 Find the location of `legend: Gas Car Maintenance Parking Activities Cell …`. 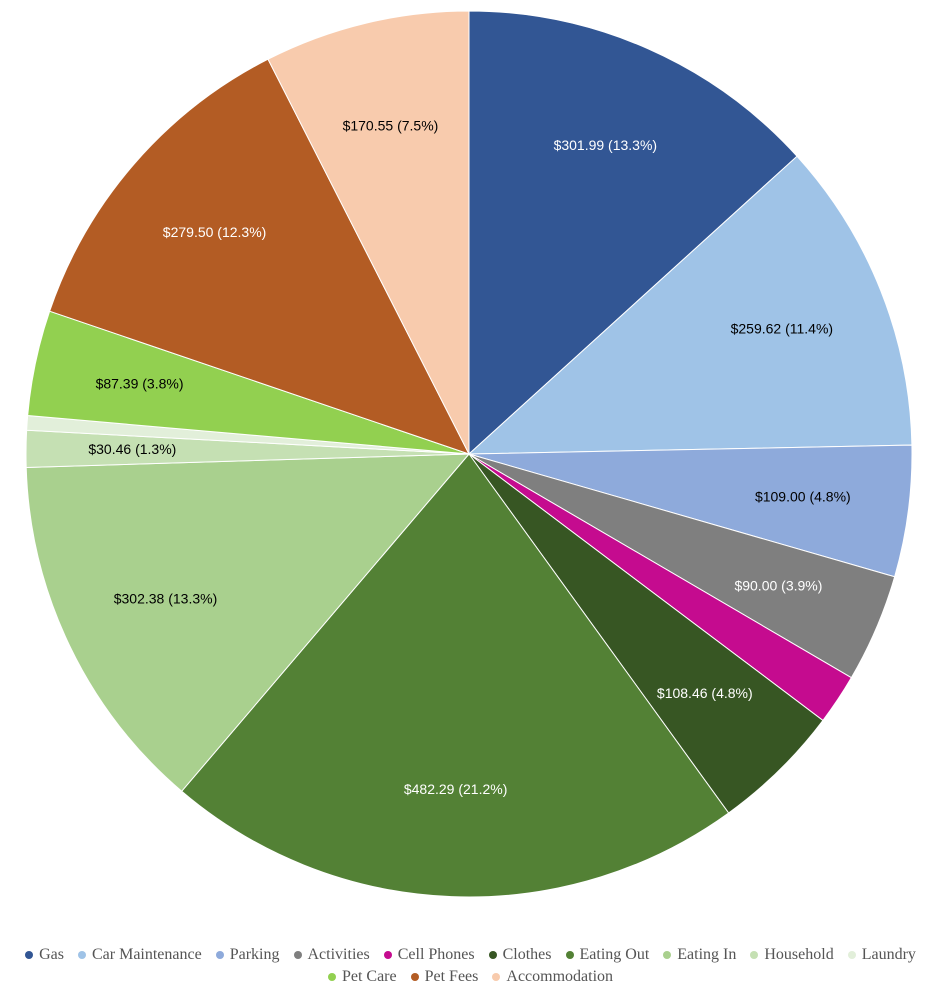

legend: Gas Car Maintenance Parking Activities Cell … is located at coordinates (470, 966).